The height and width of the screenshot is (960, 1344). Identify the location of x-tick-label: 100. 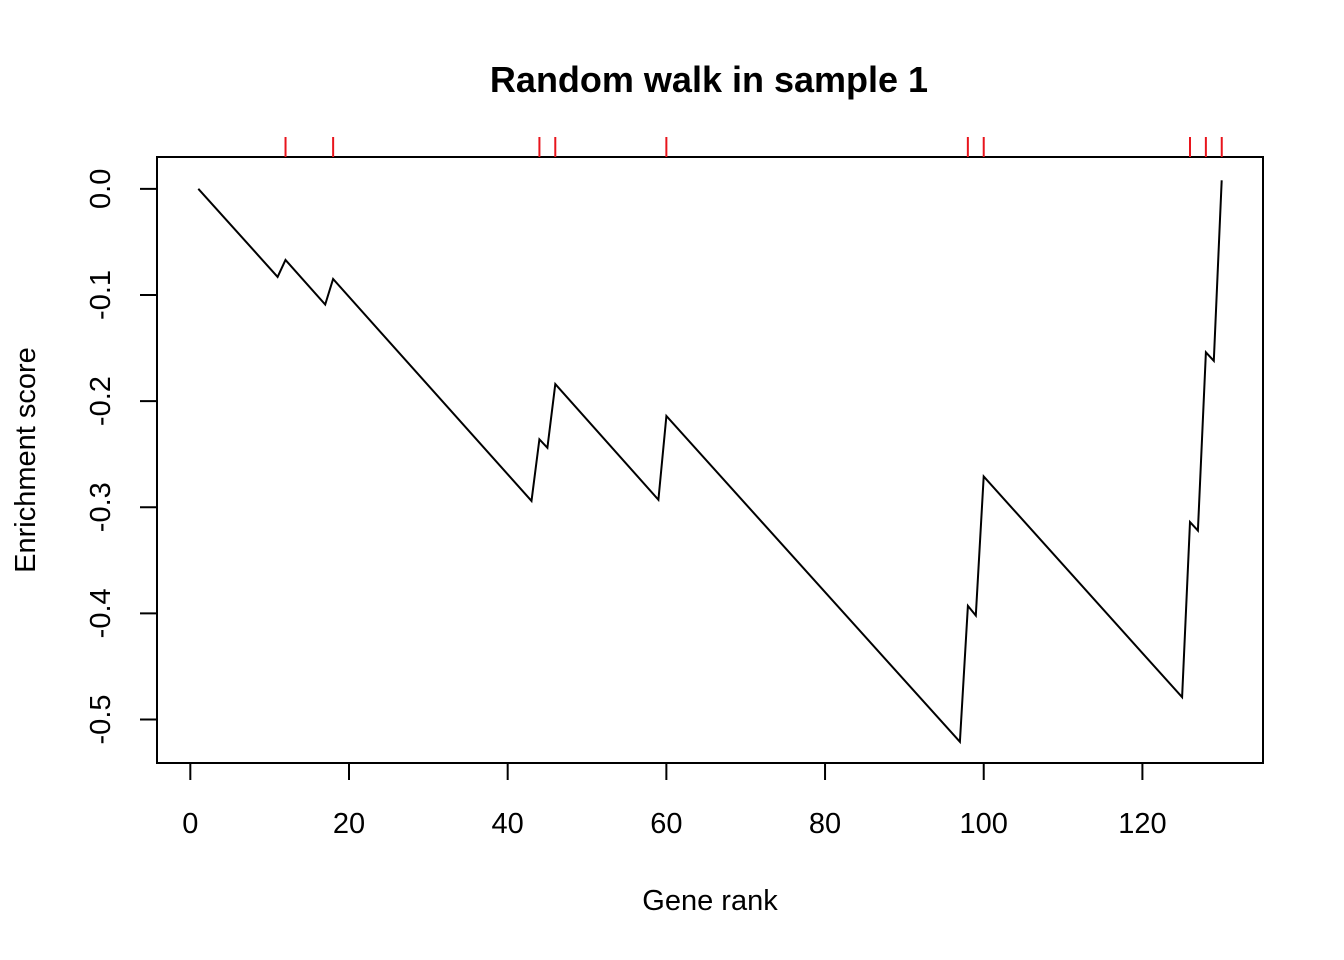
(984, 824).